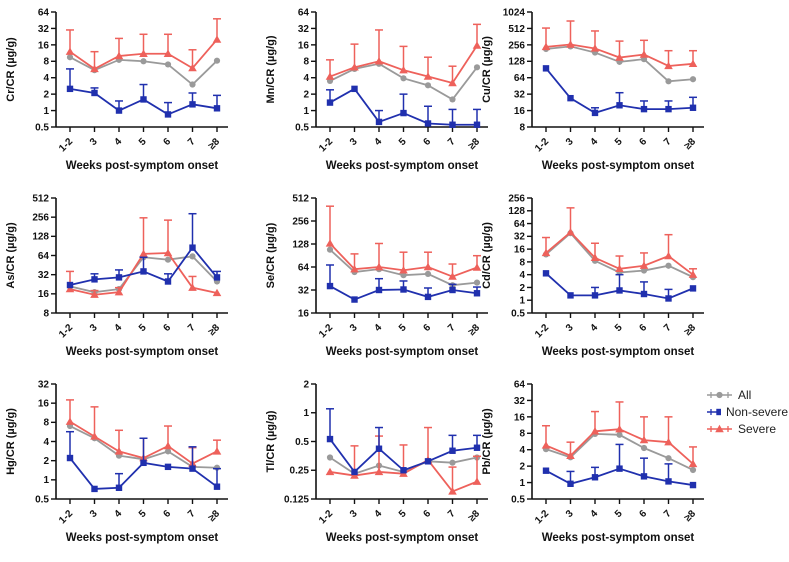 This screenshot has width=789, height=562. Describe the element at coordinates (11, 255) in the screenshot. I see `svg-text: As/CR (µg/g)` at that location.